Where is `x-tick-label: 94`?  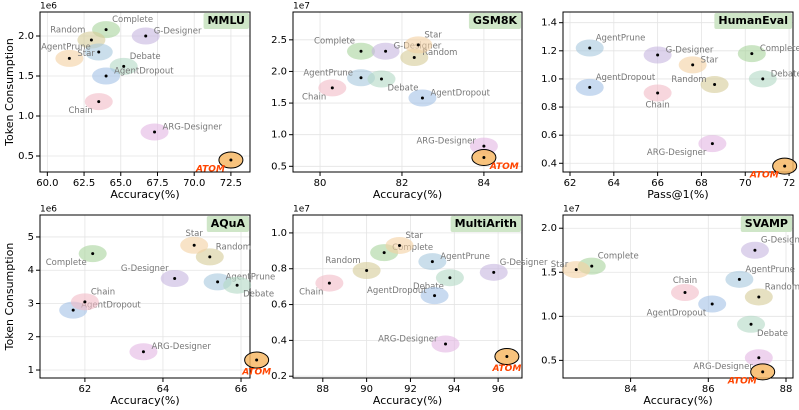
x-tick-label: 94 is located at coordinates (454, 389).